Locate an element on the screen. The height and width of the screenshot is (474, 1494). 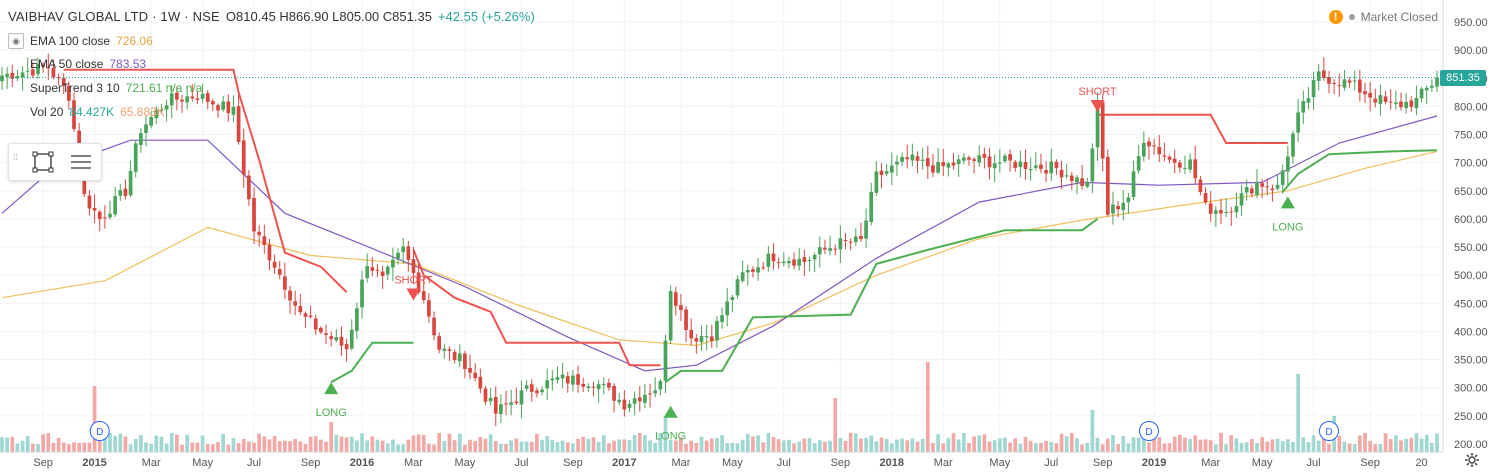
symbol-title: VAIBHAV GLOBAL LTD · 1W · NSE is located at coordinates (114, 16).